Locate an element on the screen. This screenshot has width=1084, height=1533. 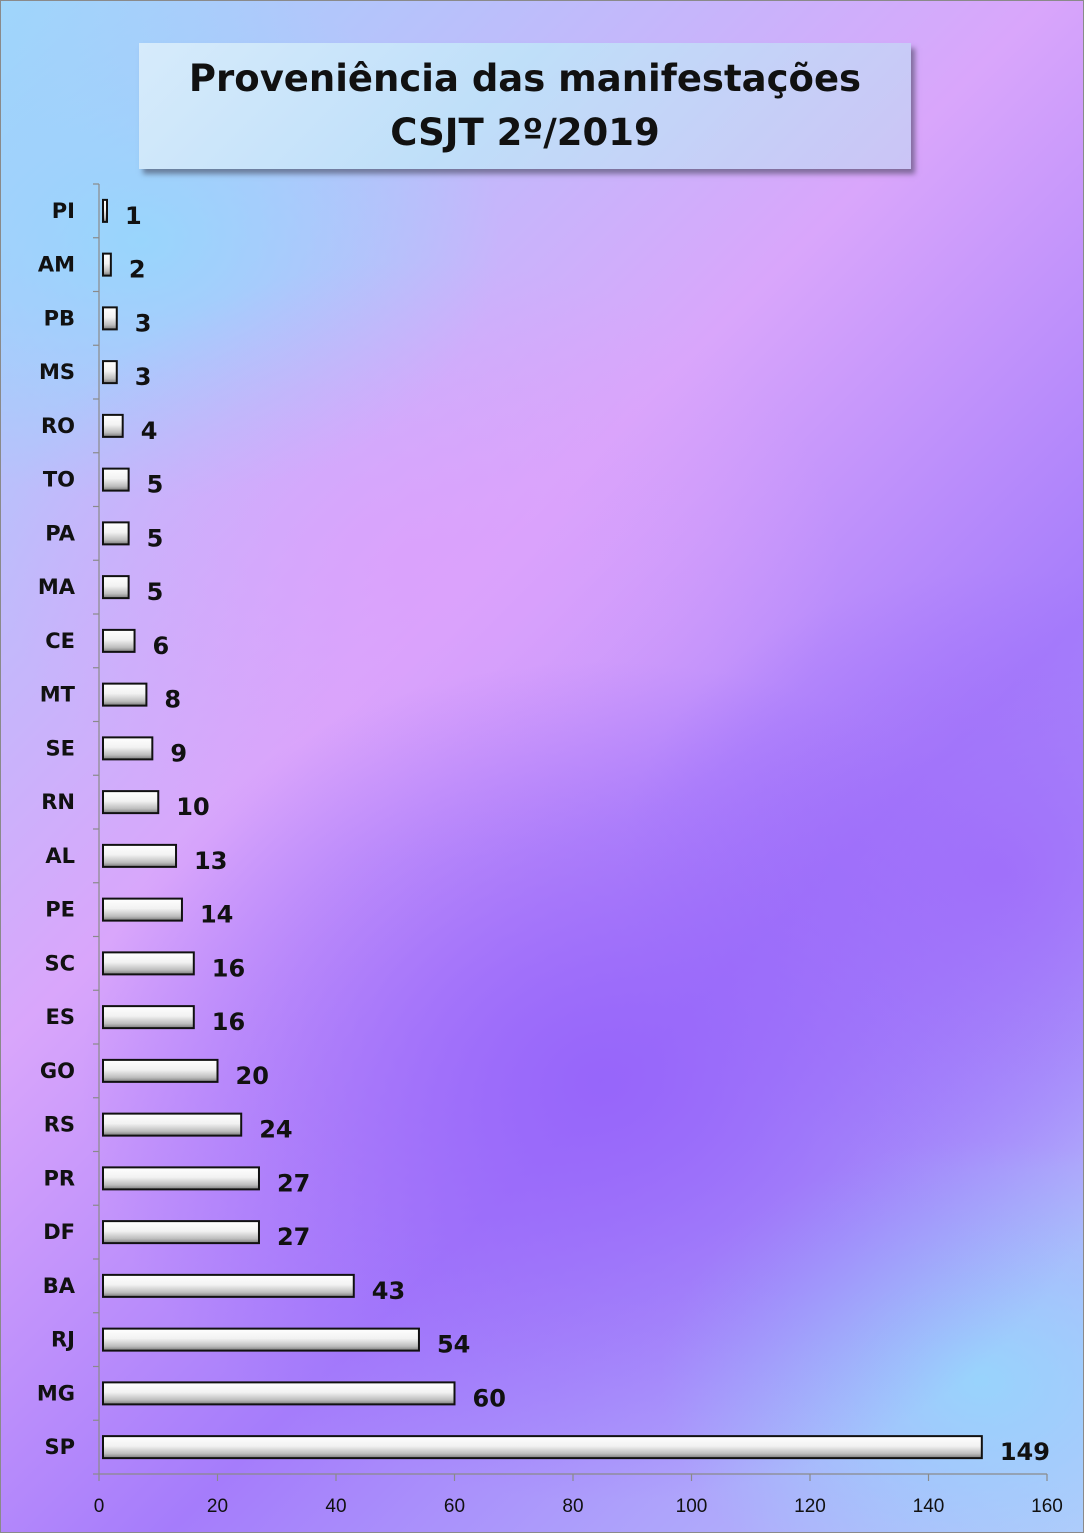
value-label: 24 is located at coordinates (275, 1130).